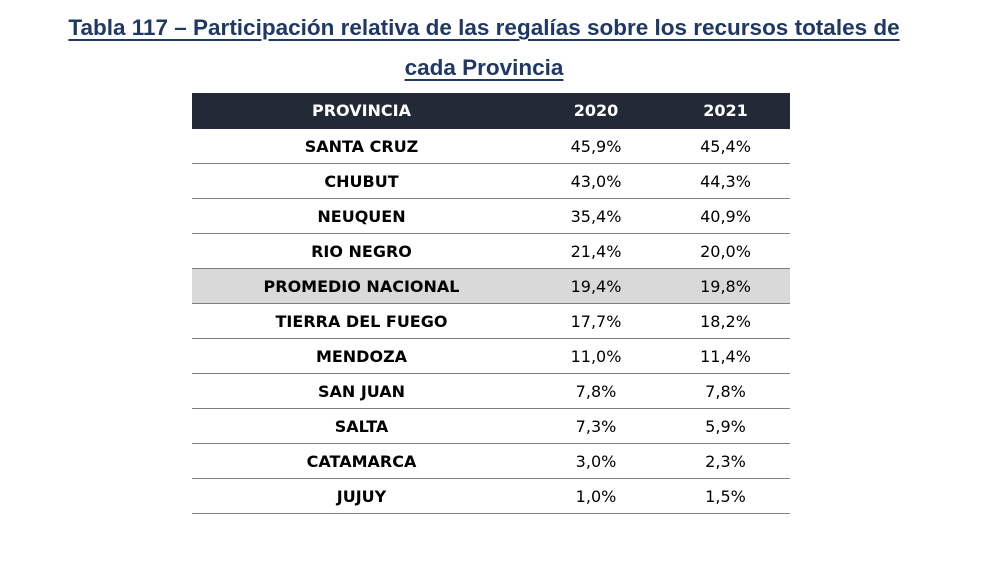  Describe the element at coordinates (361, 426) in the screenshot. I see `cell-province: SALTA` at that location.